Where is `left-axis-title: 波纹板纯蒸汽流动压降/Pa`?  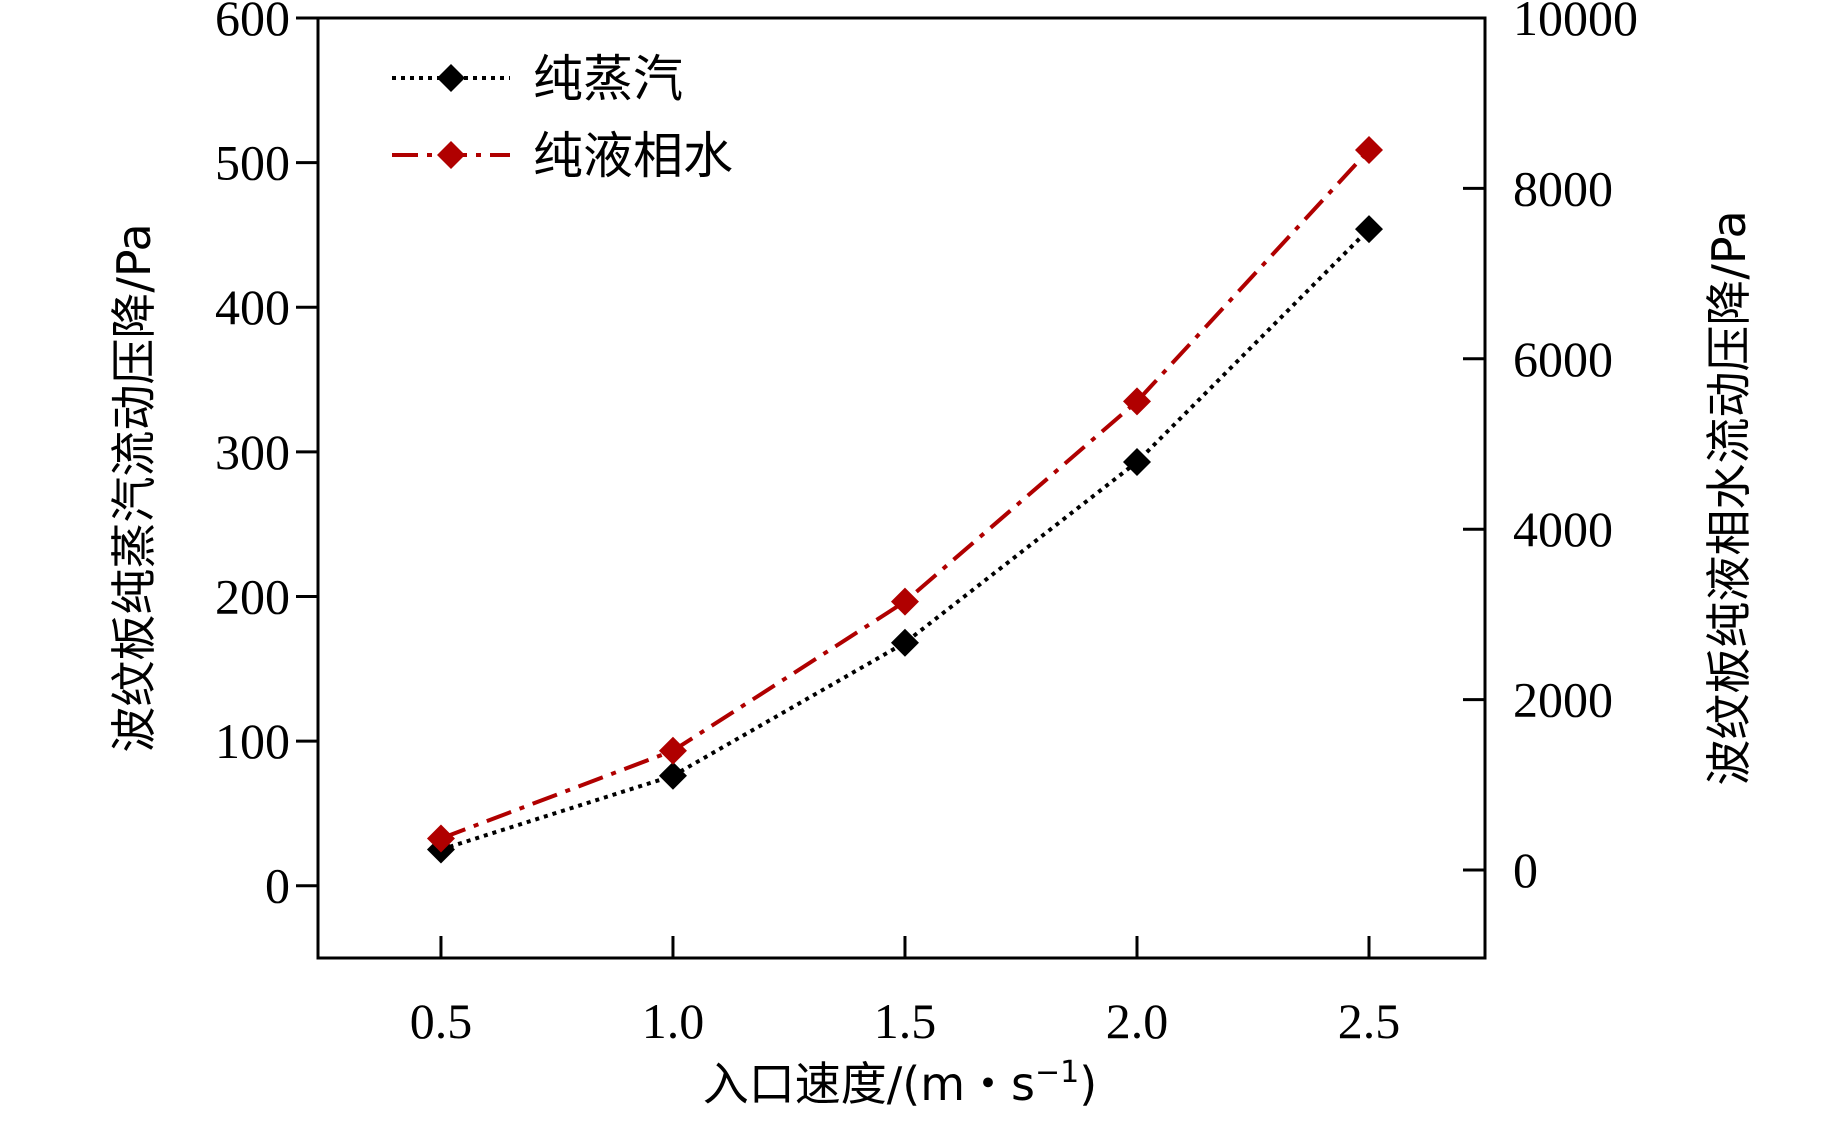 left-axis-title: 波纹板纯蒸汽流动压降/Pa is located at coordinates (134, 487).